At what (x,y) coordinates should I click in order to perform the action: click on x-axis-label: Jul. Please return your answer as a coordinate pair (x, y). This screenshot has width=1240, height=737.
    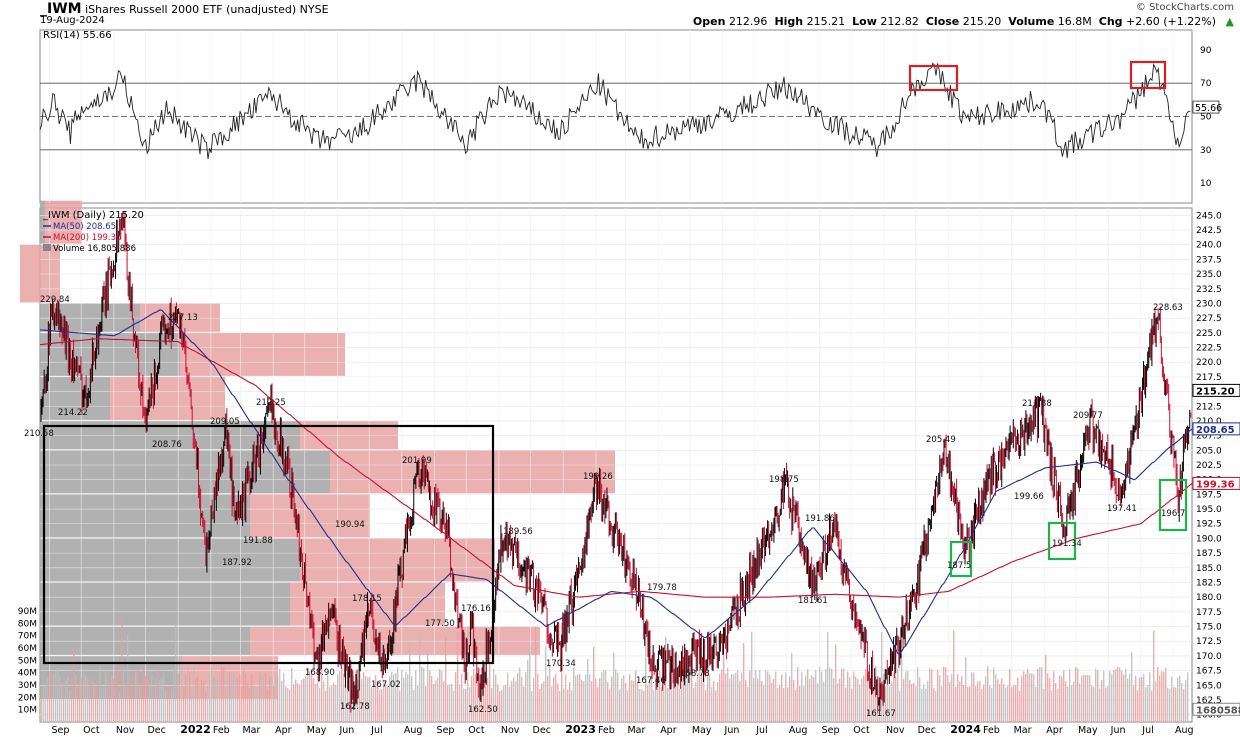
    Looking at the image, I should click on (761, 730).